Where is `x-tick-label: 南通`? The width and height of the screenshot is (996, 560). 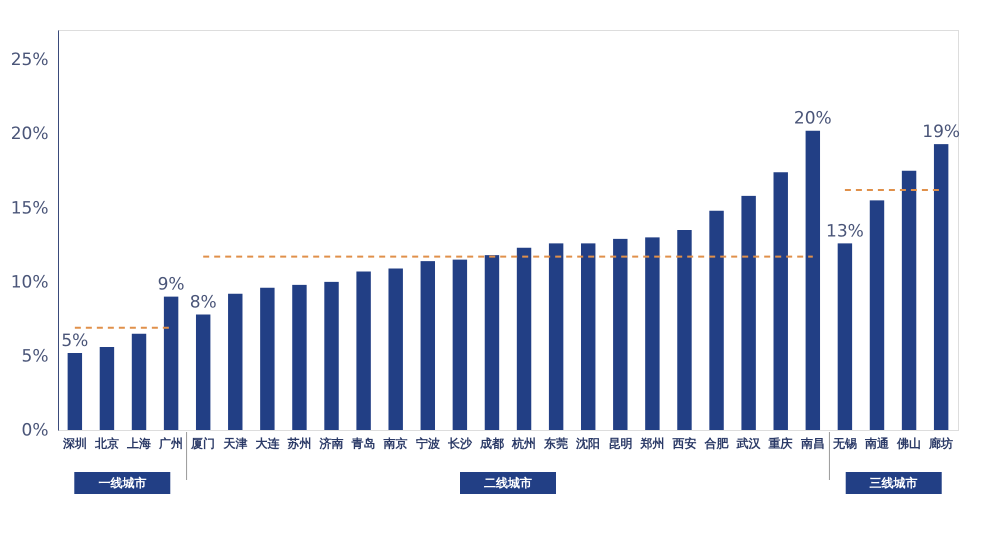
x-tick-label: 南通 is located at coordinates (877, 443).